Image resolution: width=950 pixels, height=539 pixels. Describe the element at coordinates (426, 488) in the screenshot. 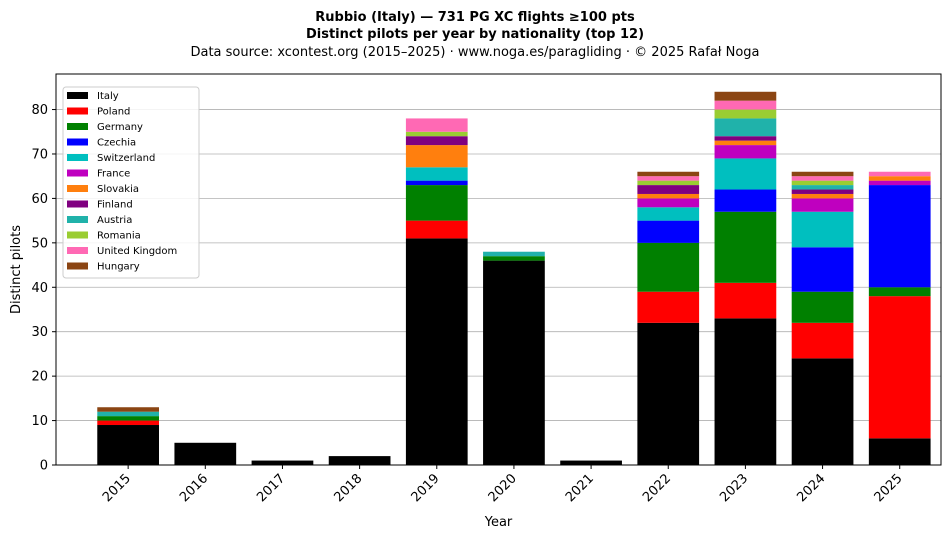

I see `x-tick-label-2019: 2019` at that location.